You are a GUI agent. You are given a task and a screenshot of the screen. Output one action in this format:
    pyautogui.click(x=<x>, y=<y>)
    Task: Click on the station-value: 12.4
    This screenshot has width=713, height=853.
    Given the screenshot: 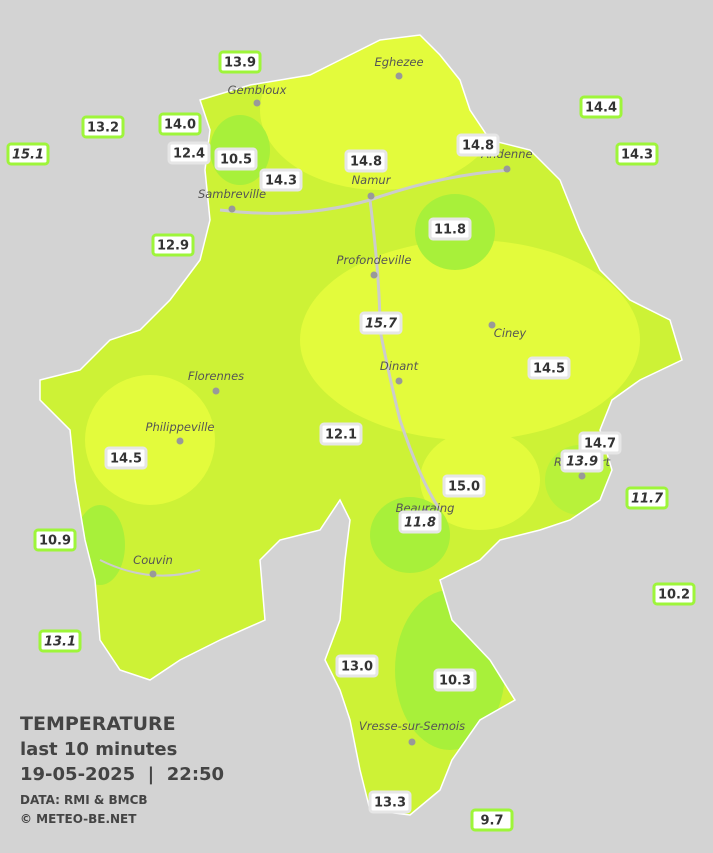 What is the action you would take?
    pyautogui.click(x=189, y=154)
    